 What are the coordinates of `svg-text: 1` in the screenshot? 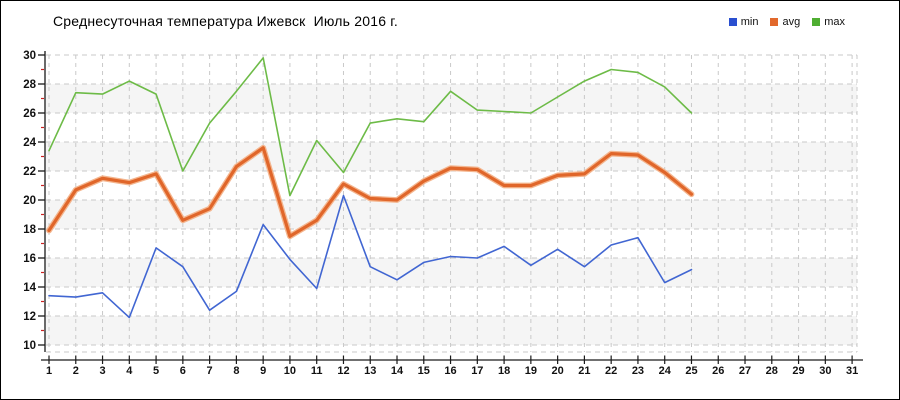 It's located at (49, 371).